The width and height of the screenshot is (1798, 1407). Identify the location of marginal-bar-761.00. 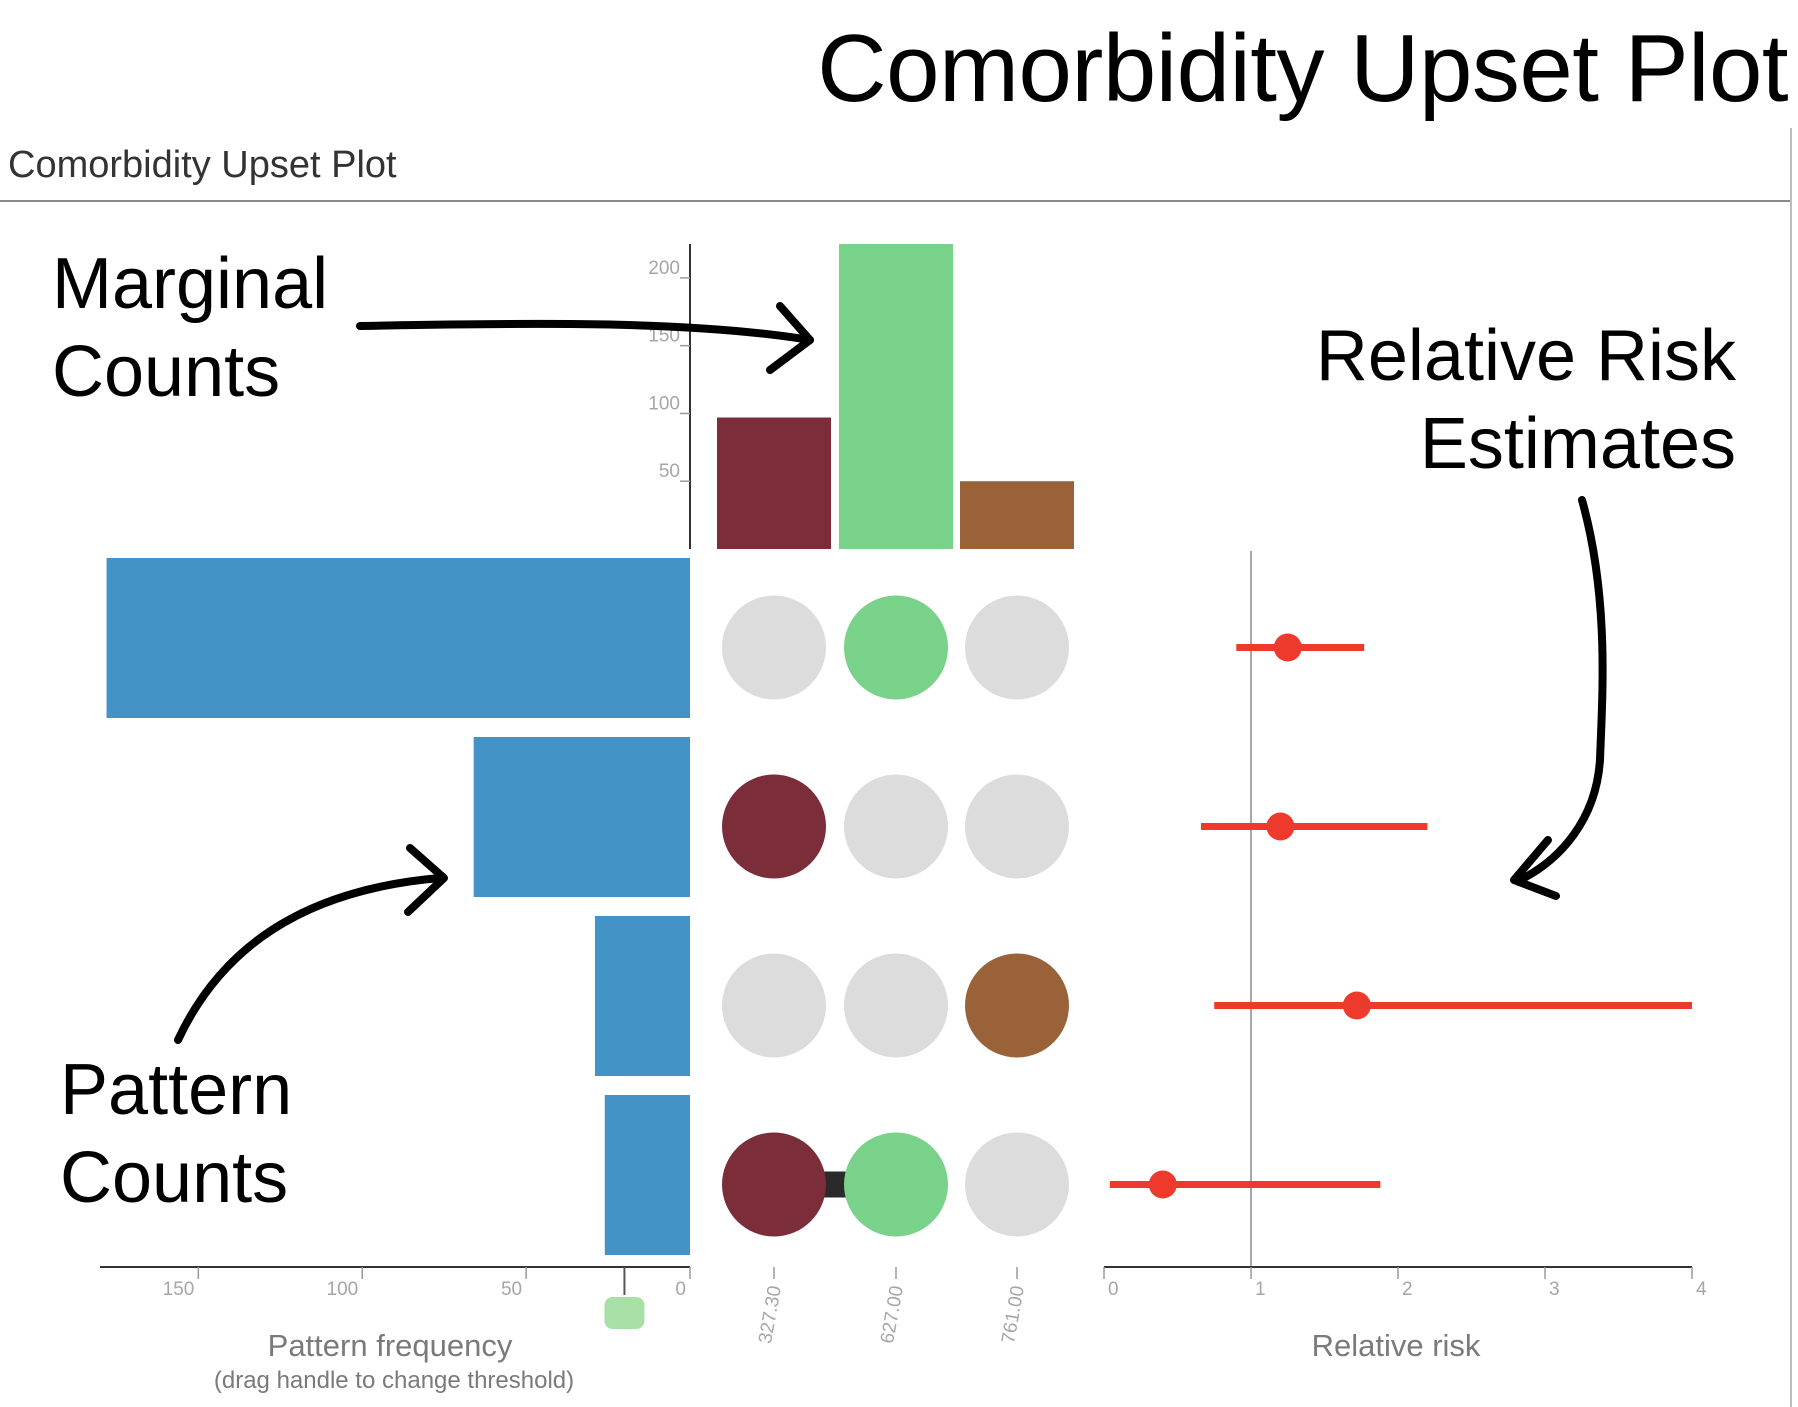
(1017, 515).